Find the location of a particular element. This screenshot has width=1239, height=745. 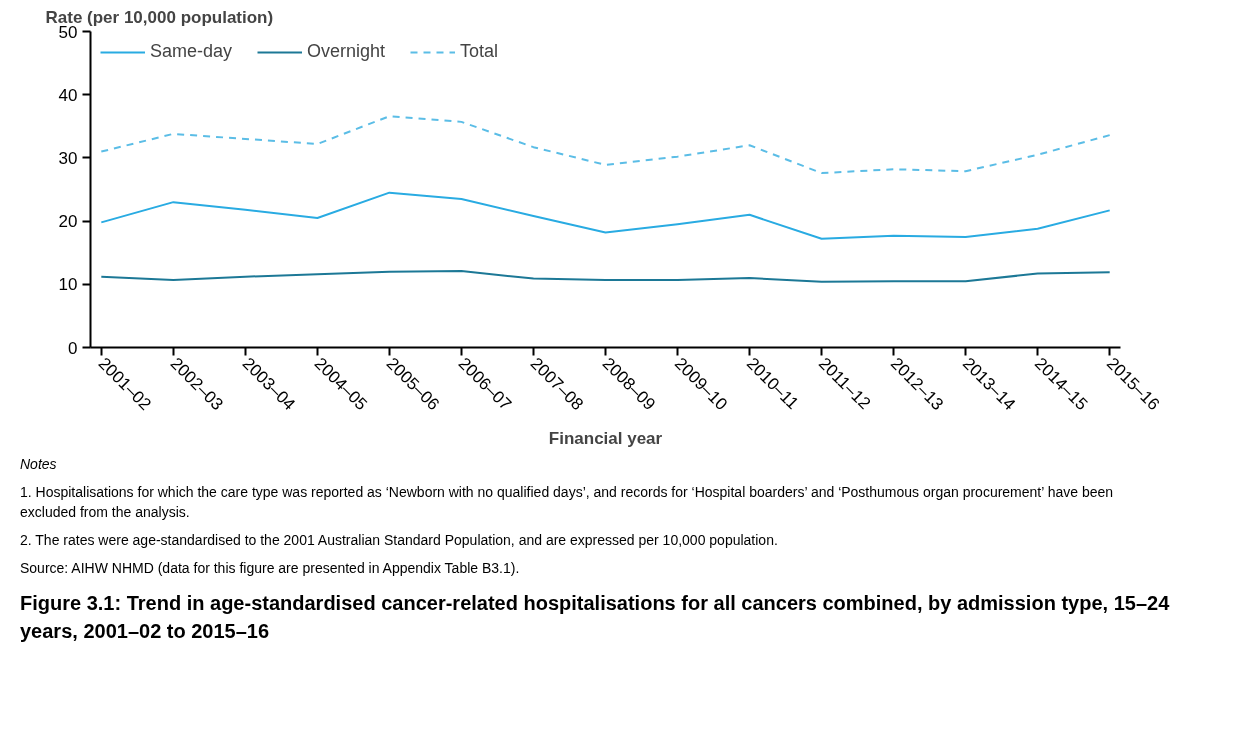

text: 1. Hospitalisations for which the care type was reported as ‘Newborn with no qualified days’, and records for ‘Hospital boarders’ and ‘Posthumous organ procurement’ have been excluded from the analysis. is located at coordinates (567, 503).